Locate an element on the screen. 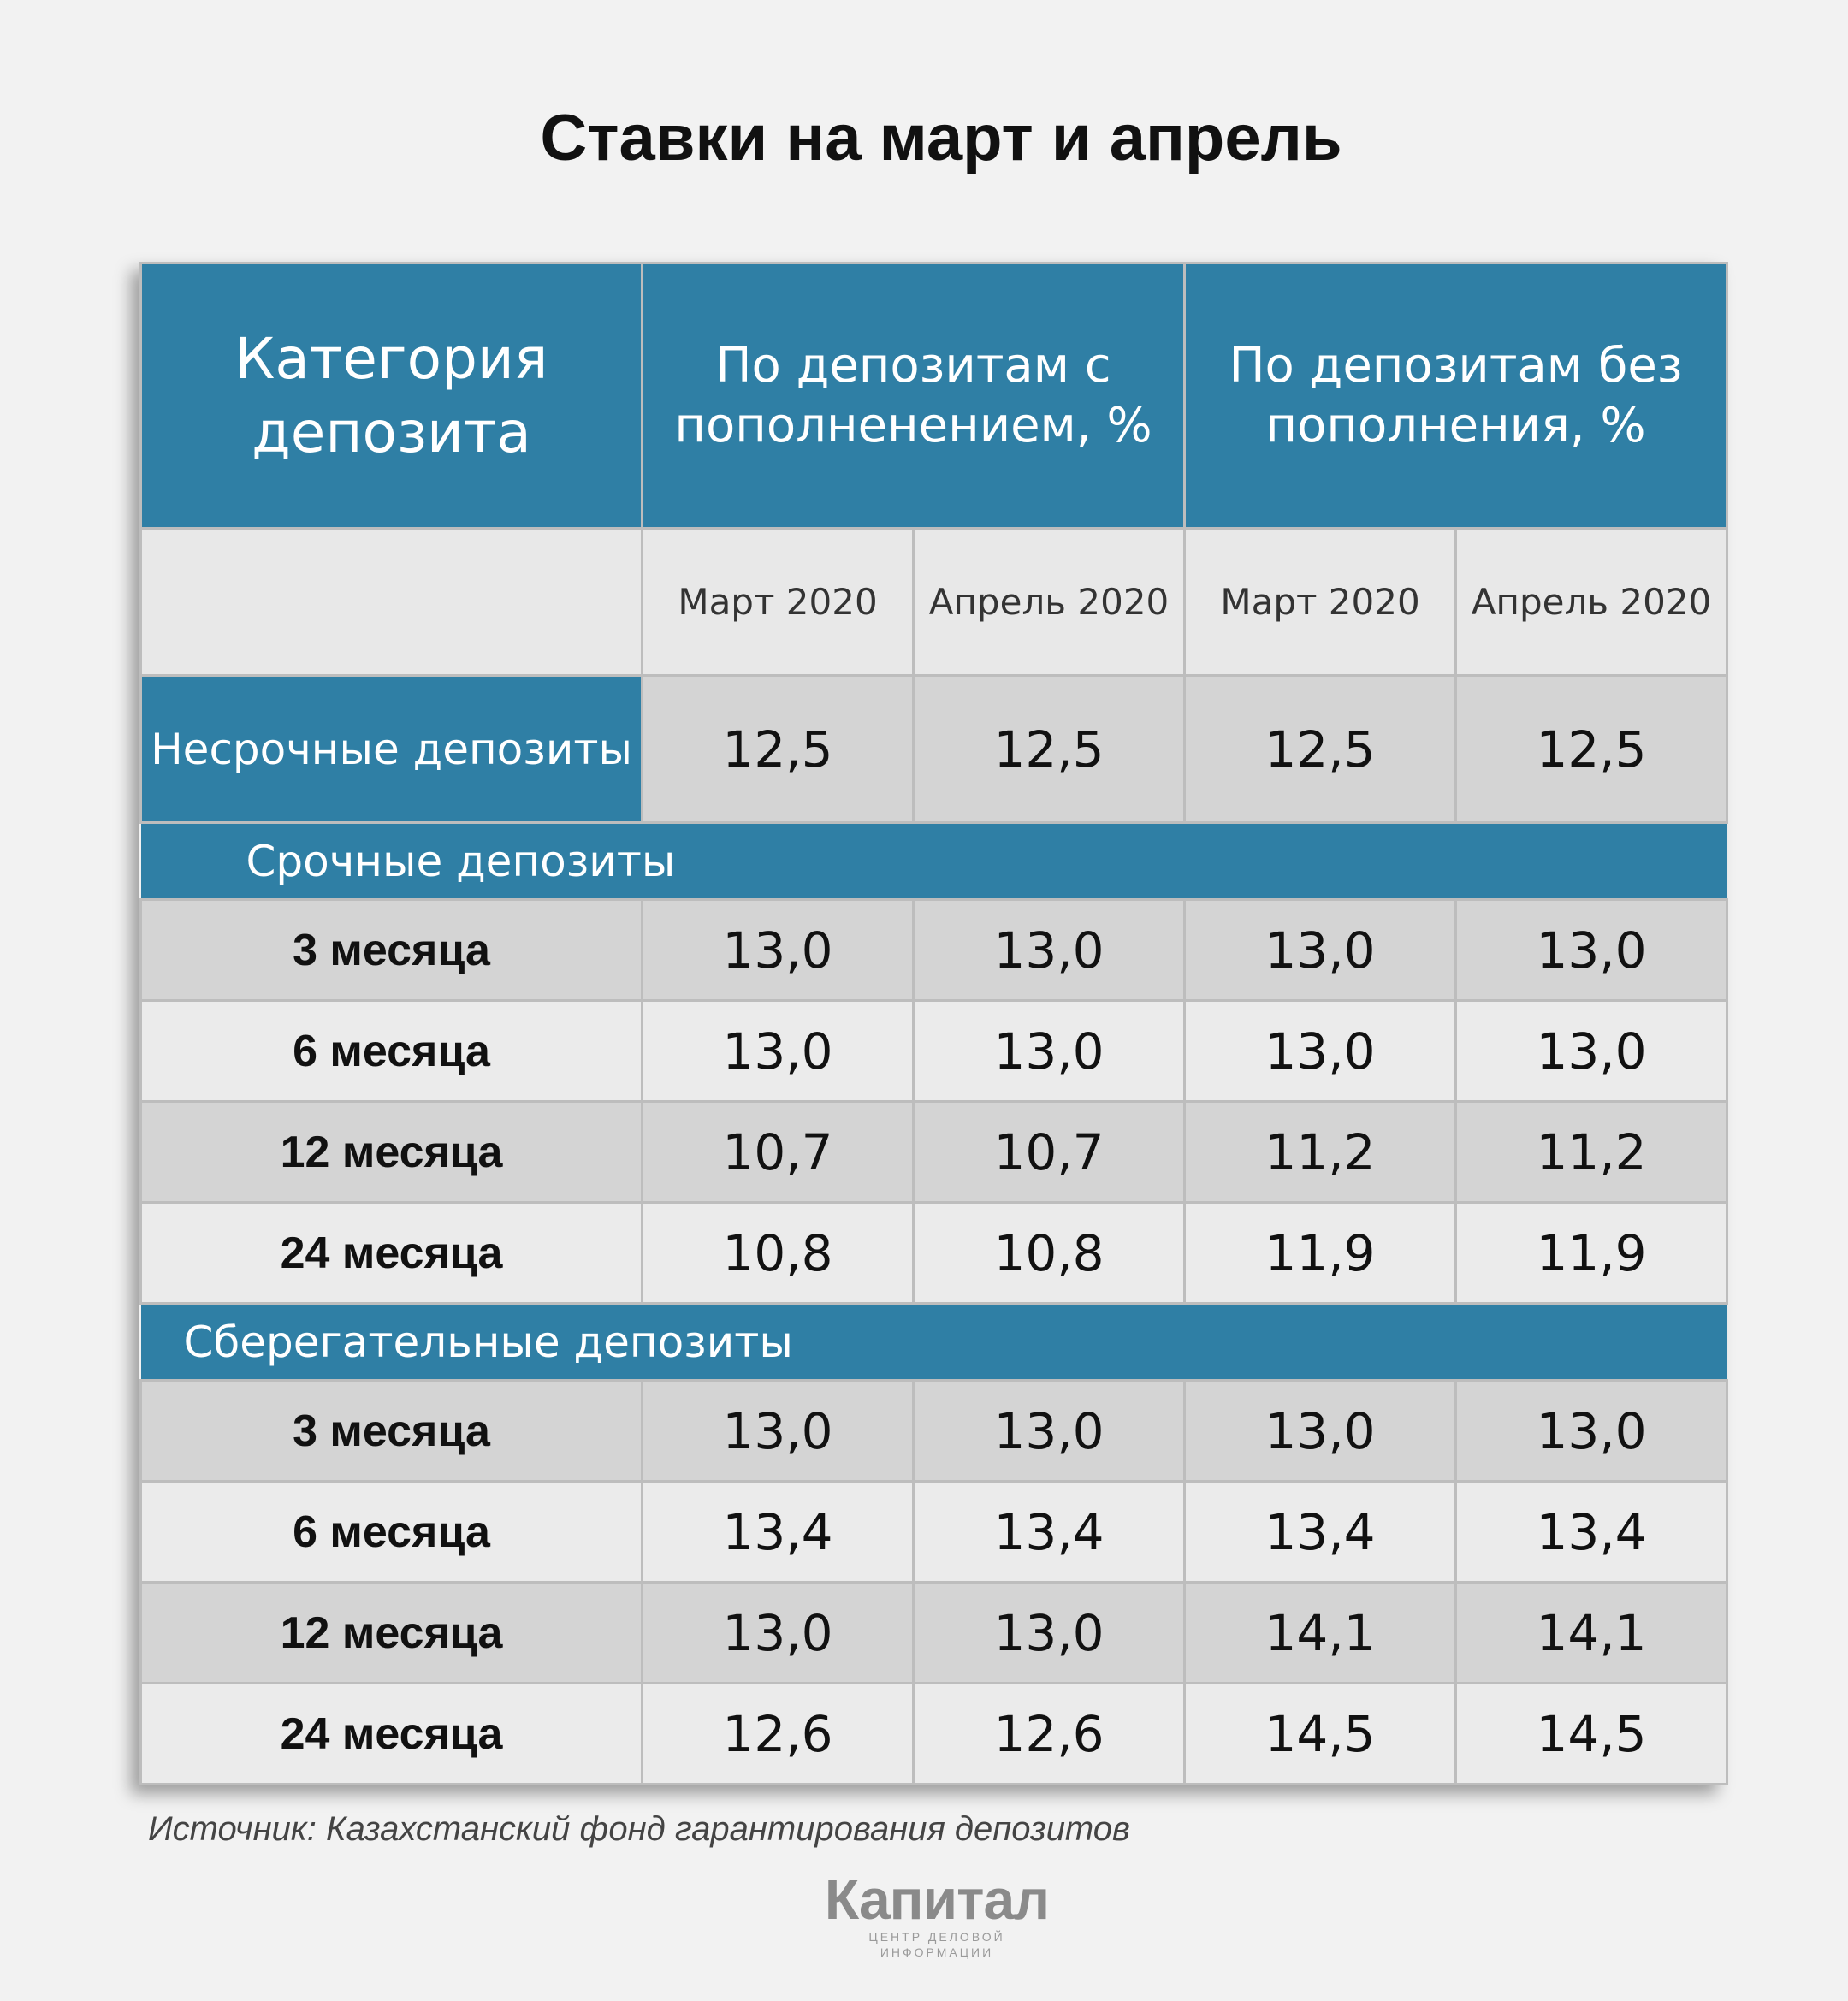  section-header-row: Срочные депозиты is located at coordinates (933, 861).